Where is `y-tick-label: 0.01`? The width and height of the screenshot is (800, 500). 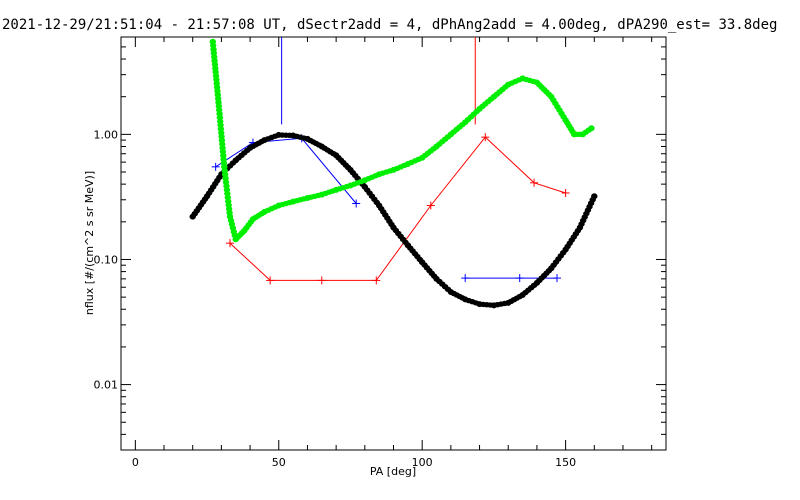
y-tick-label: 0.01 is located at coordinates (106, 385).